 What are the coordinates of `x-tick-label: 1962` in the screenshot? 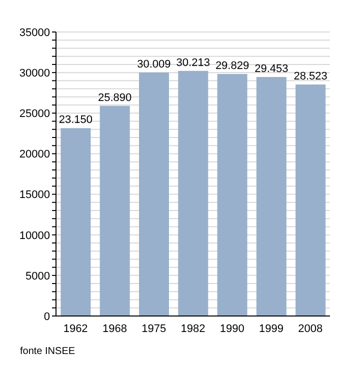 It's located at (75, 328).